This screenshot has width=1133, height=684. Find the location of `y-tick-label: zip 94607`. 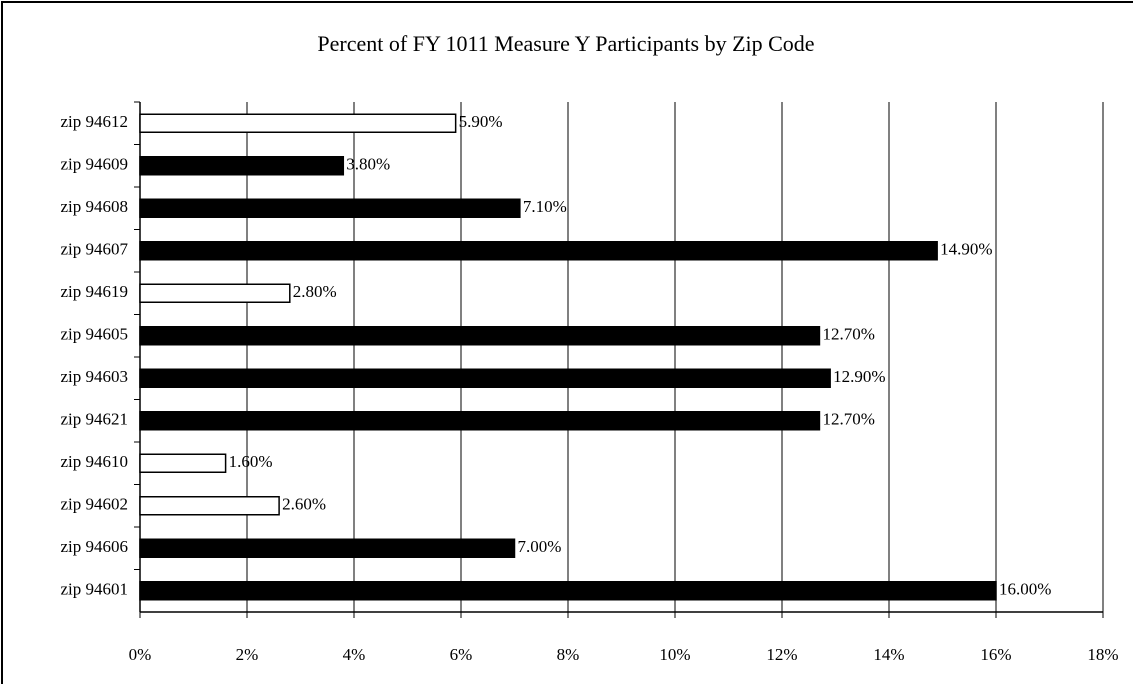

y-tick-label: zip 94607 is located at coordinates (94, 249).